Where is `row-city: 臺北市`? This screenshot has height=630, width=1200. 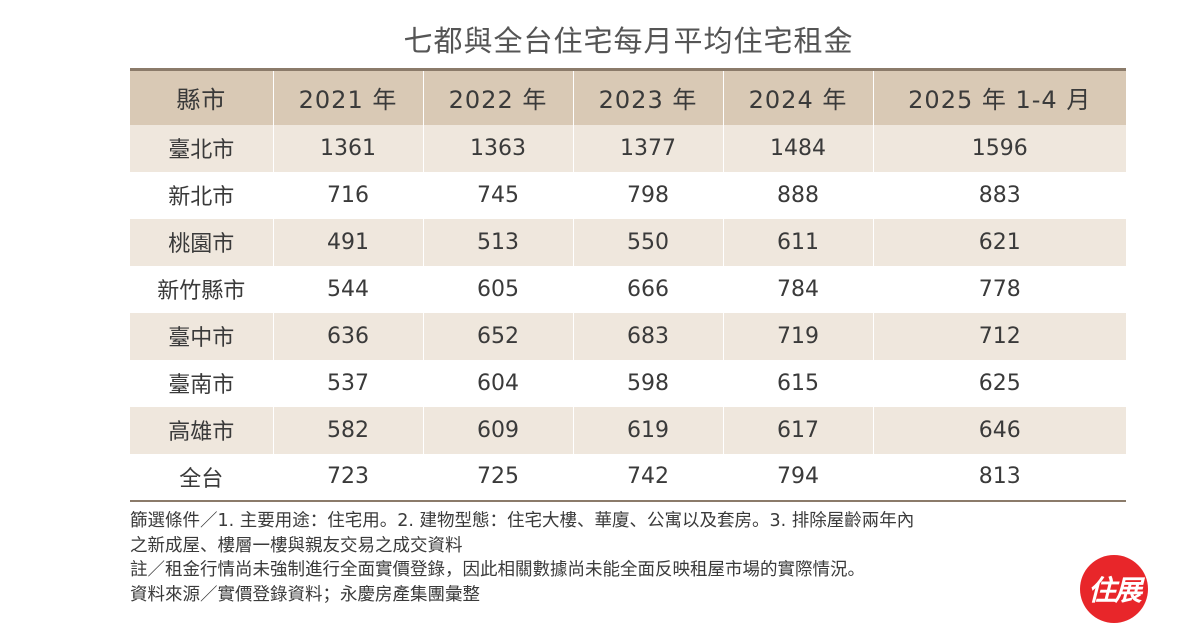
row-city: 臺北市 is located at coordinates (202, 148).